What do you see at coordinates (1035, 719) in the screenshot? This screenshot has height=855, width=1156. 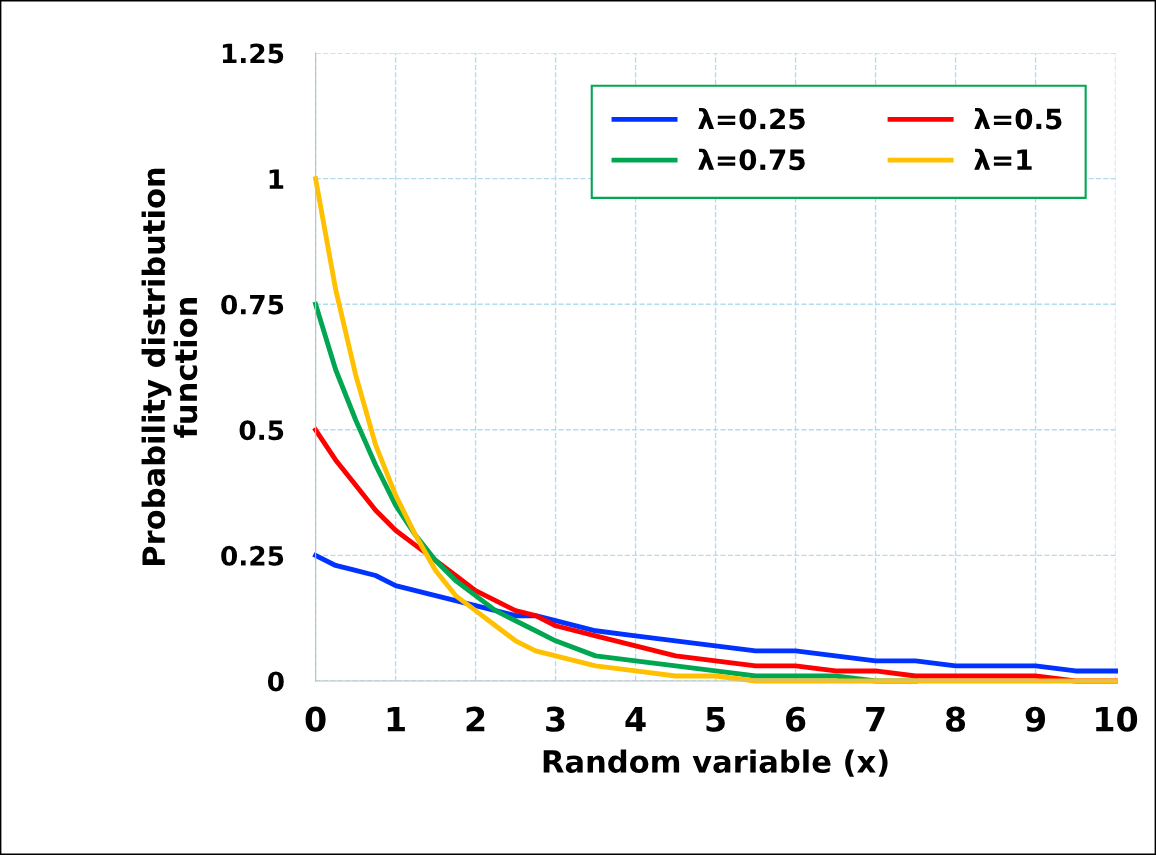 I see `x-tick-label: 9` at bounding box center [1035, 719].